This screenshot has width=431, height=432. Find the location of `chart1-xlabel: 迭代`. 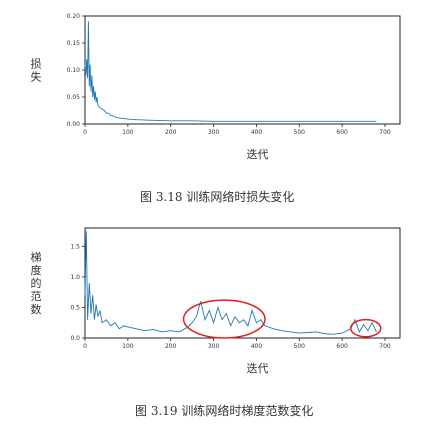

chart1-xlabel: 迭代 is located at coordinates (258, 154).